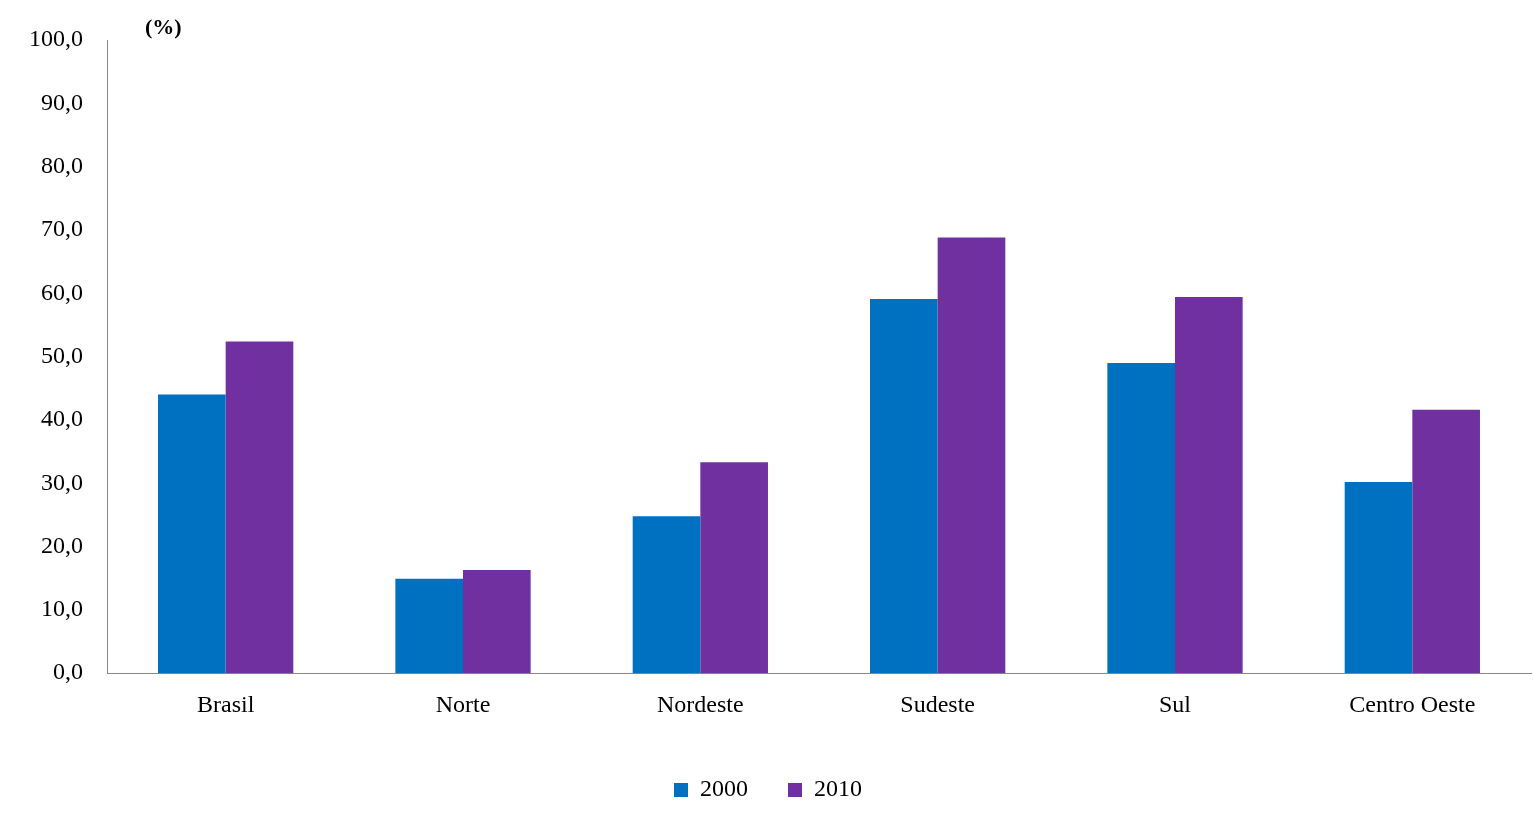 The image size is (1533, 817). Describe the element at coordinates (56, 38) in the screenshot. I see `y-tick-label: 100,0` at that location.